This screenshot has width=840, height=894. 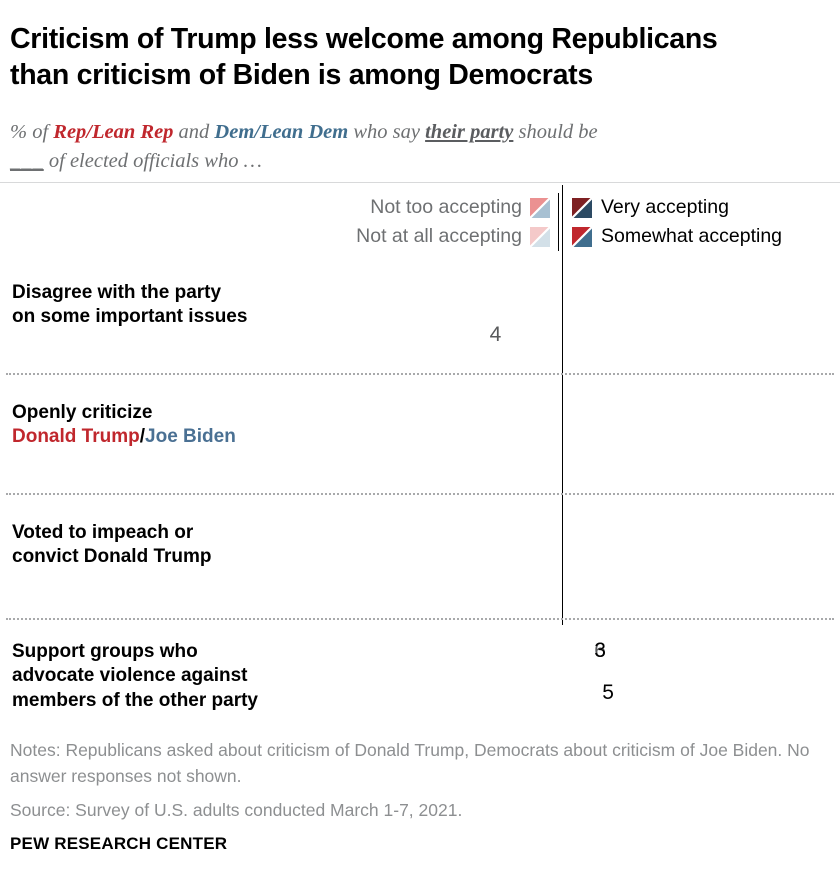 I want to click on legend-swatch-not-at-all-accepting-icon, so click(x=540, y=236).